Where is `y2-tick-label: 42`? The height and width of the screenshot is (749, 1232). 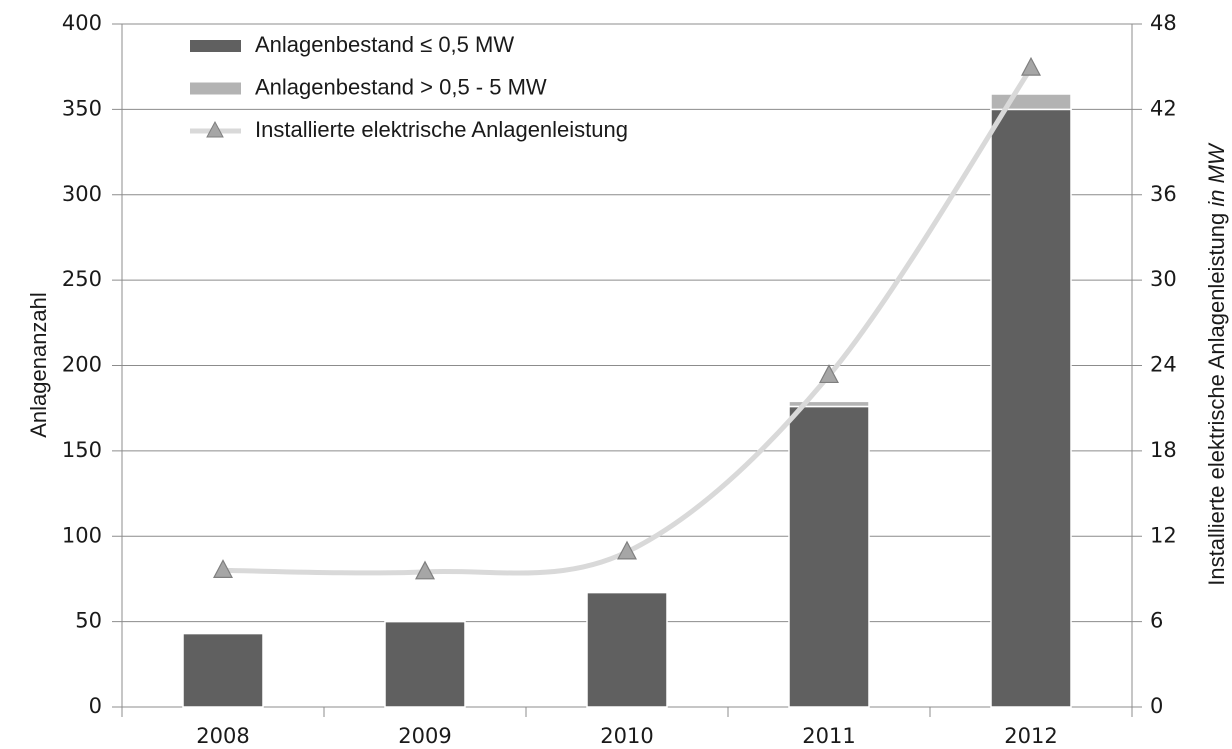 y2-tick-label: 42 is located at coordinates (1163, 108).